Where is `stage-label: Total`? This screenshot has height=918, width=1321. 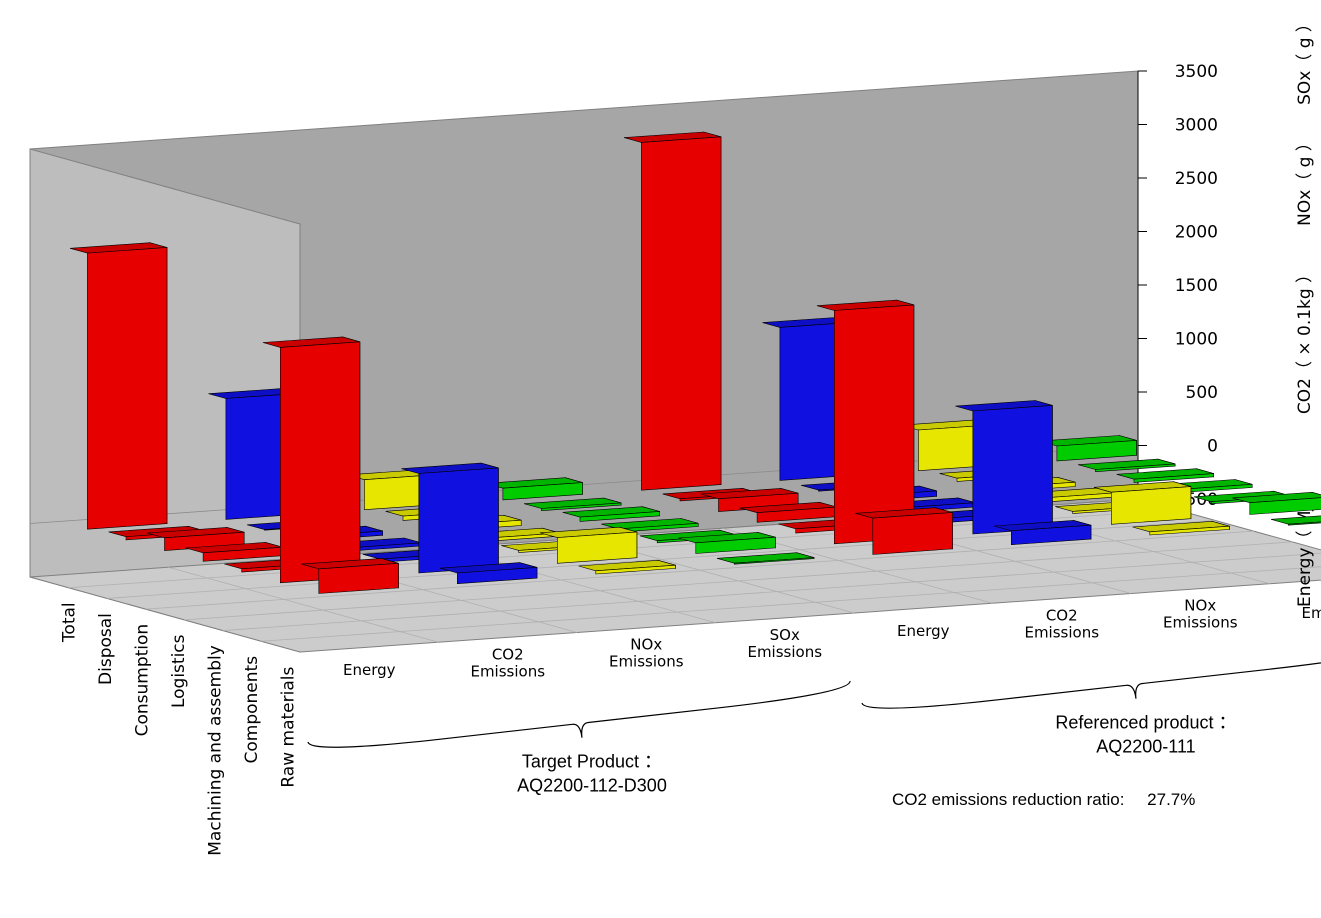
stage-label: Total is located at coordinates (69, 622).